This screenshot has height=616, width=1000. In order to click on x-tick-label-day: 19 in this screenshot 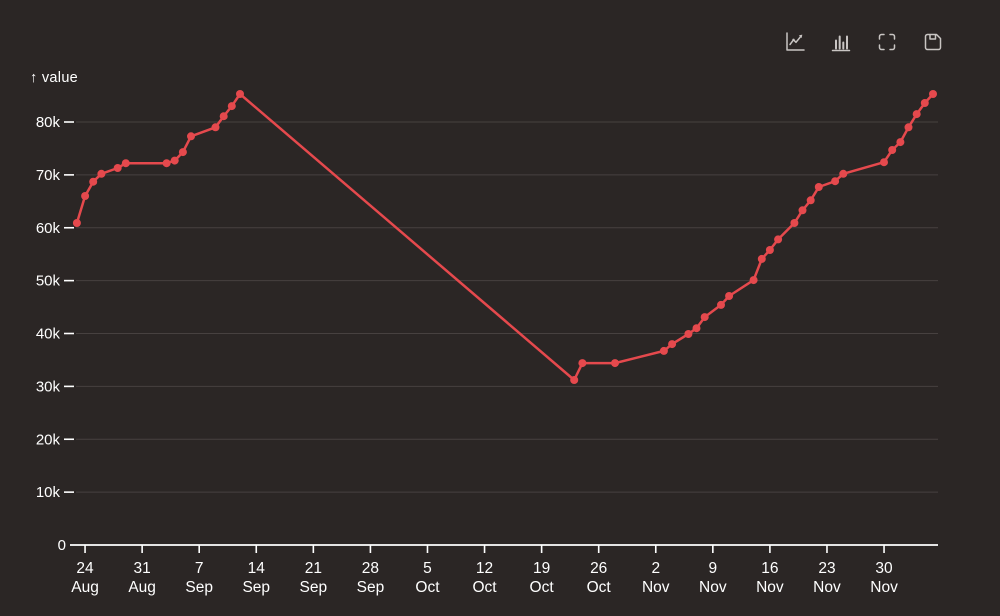, I will do `click(541, 568)`.